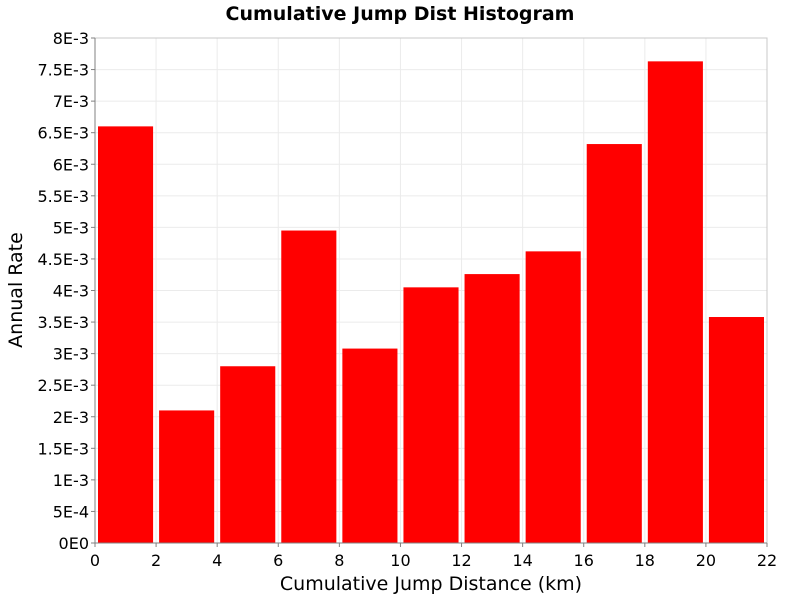 Image resolution: width=800 pixels, height=600 pixels. Describe the element at coordinates (63, 70) in the screenshot. I see `y-tick-label: 7.5E-3` at that location.